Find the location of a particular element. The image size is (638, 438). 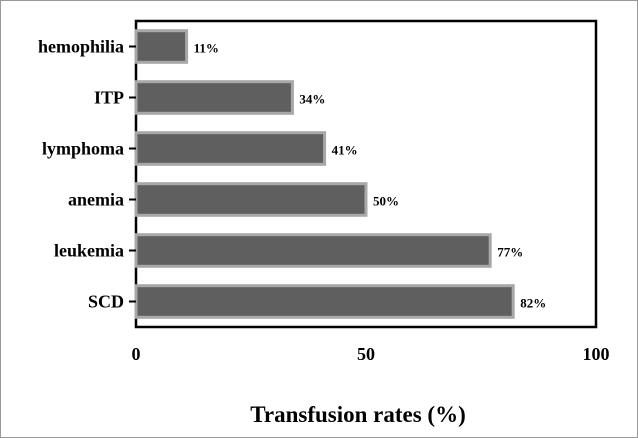

bar-hemophilia is located at coordinates (161, 46).